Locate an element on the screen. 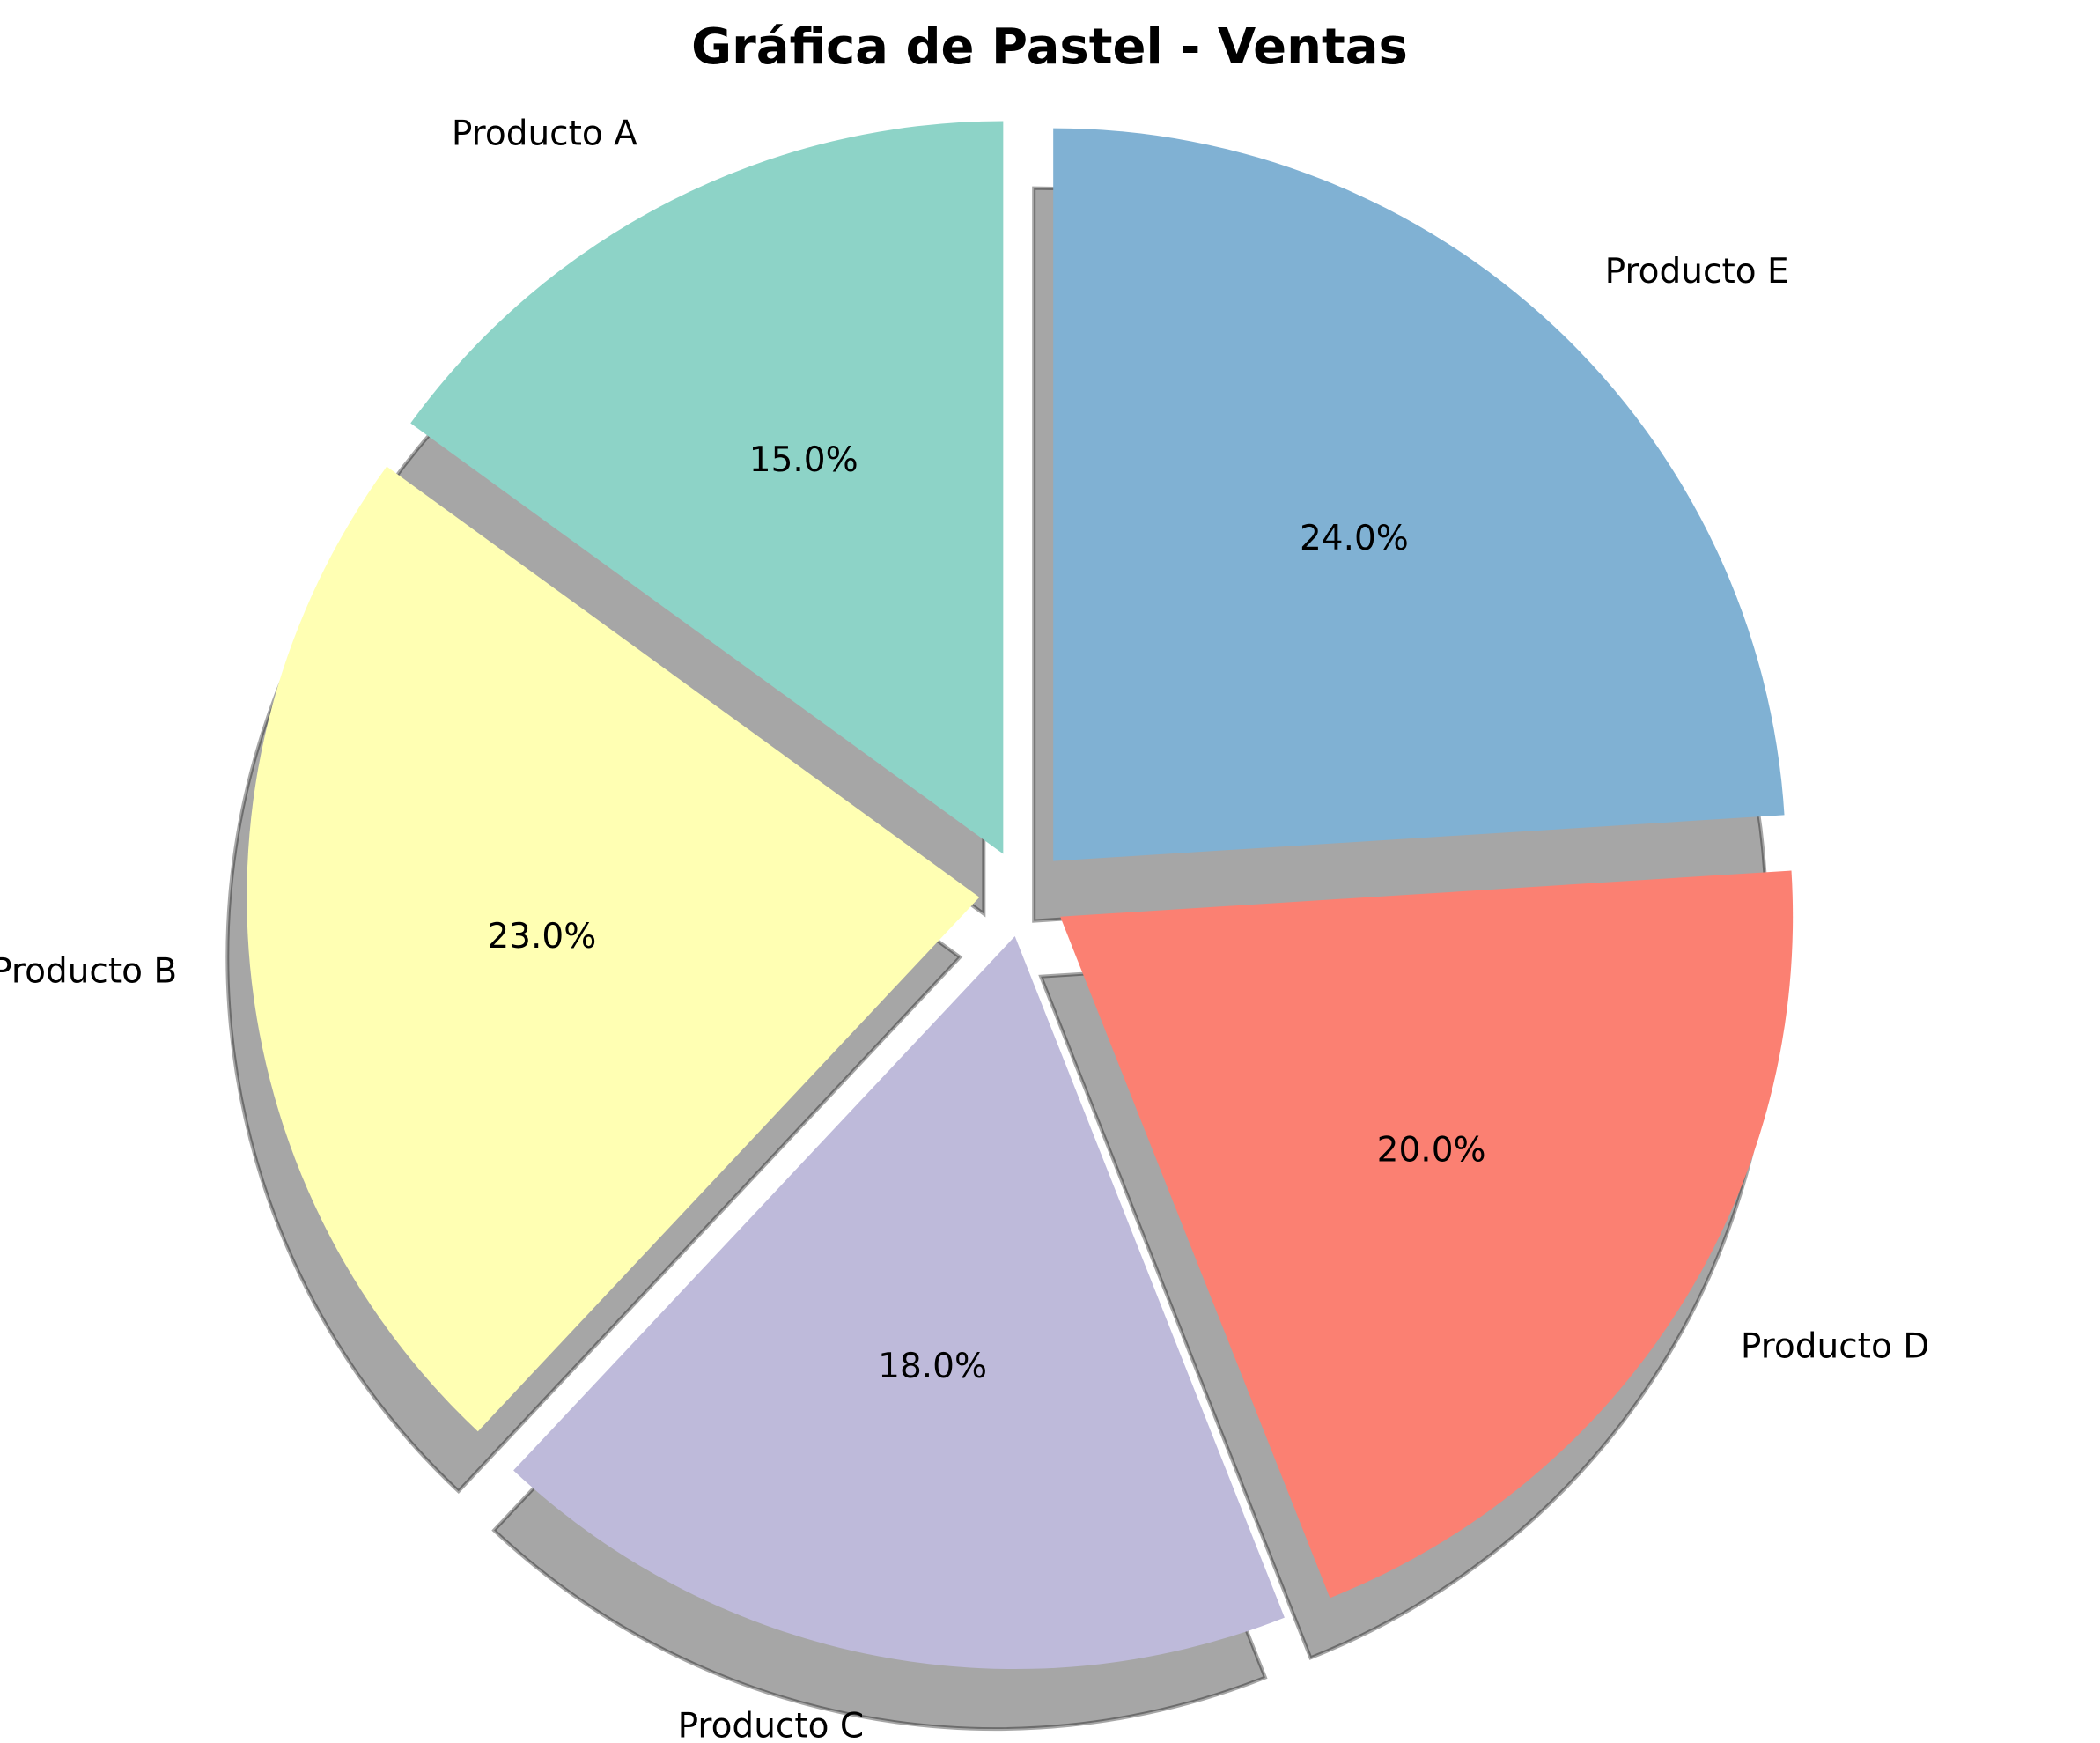  slice-percent-producto-c: 18.0% is located at coordinates (932, 1366).